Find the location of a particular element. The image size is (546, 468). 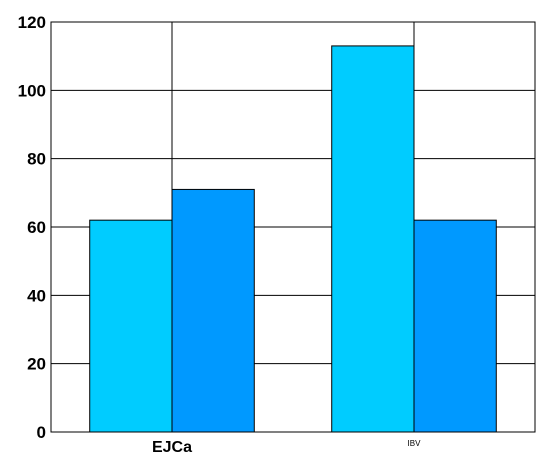

y-tick-label: 60 is located at coordinates (36, 227).